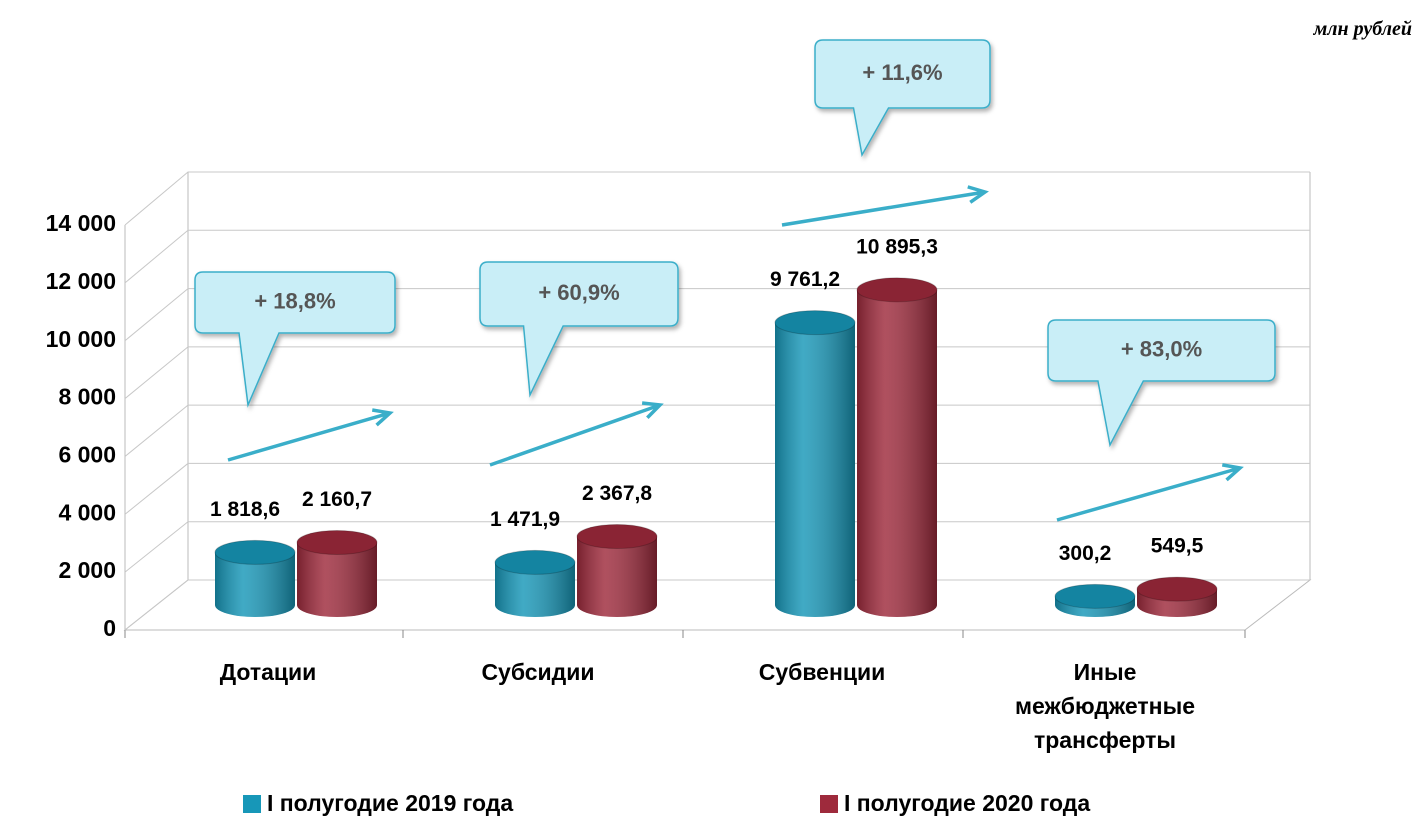  I want to click on value-label: 10 895,3, so click(897, 246).